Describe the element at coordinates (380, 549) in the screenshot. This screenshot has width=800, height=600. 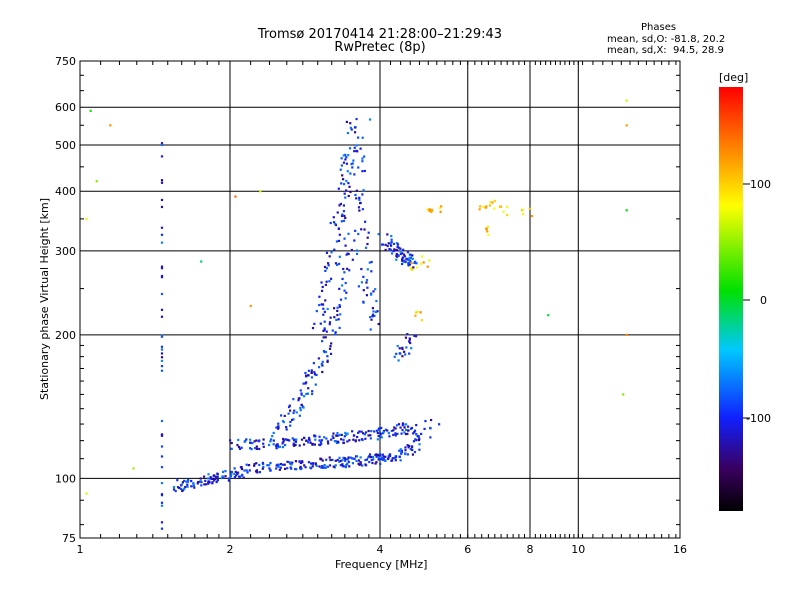
I see `x-tick-label: 4` at that location.